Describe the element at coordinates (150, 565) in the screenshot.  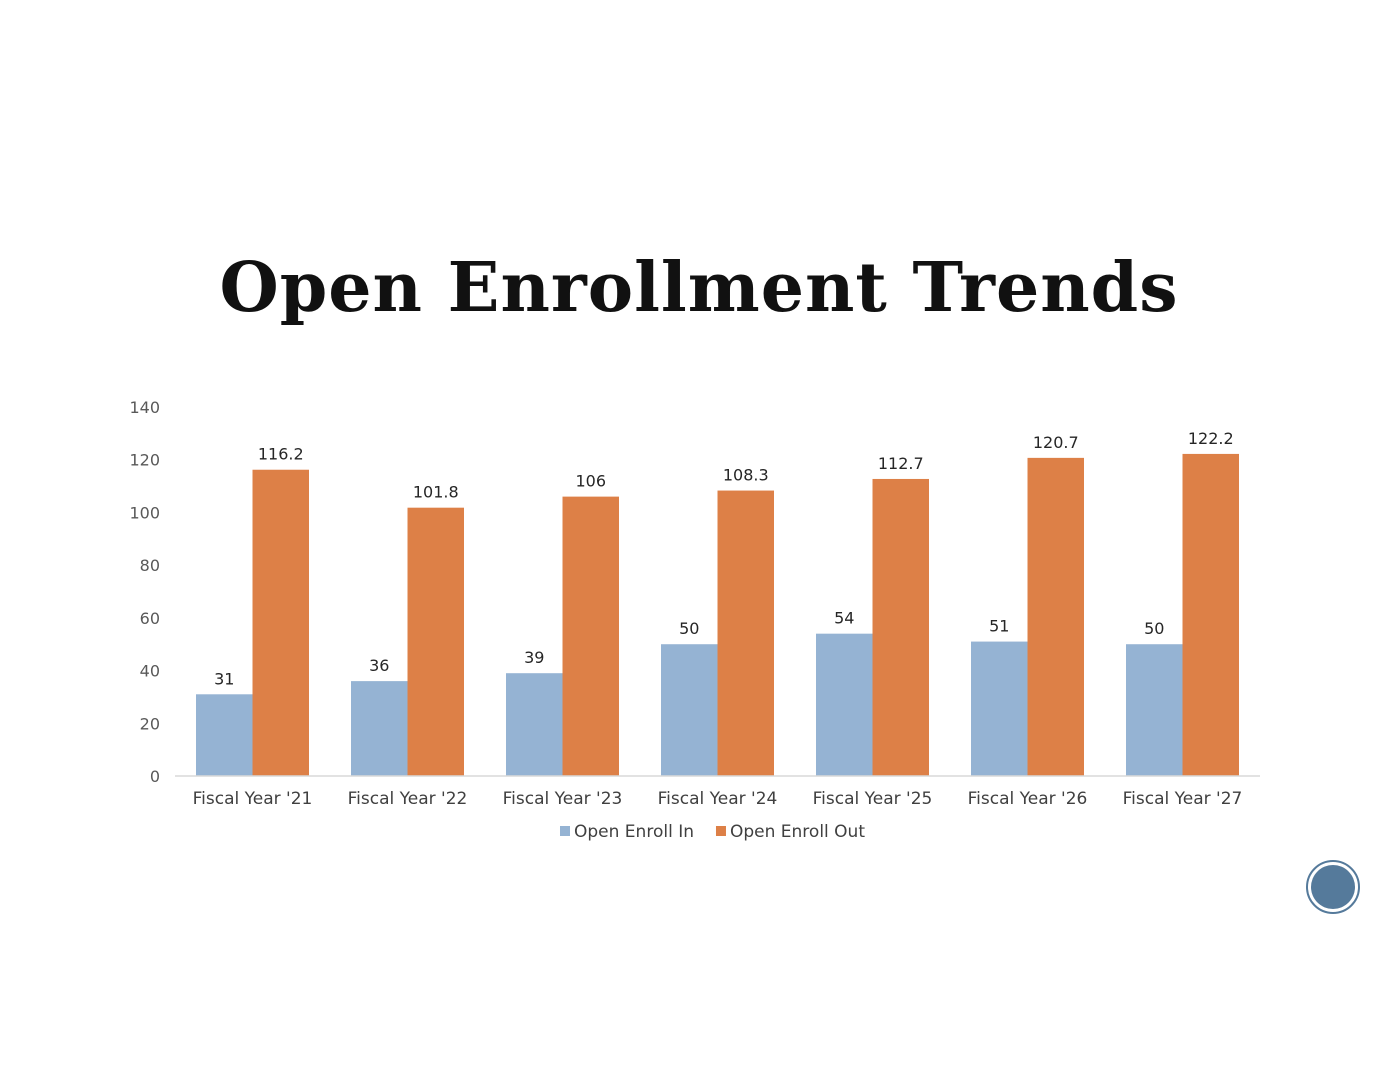
I see `y-tick-label: 80` at that location.